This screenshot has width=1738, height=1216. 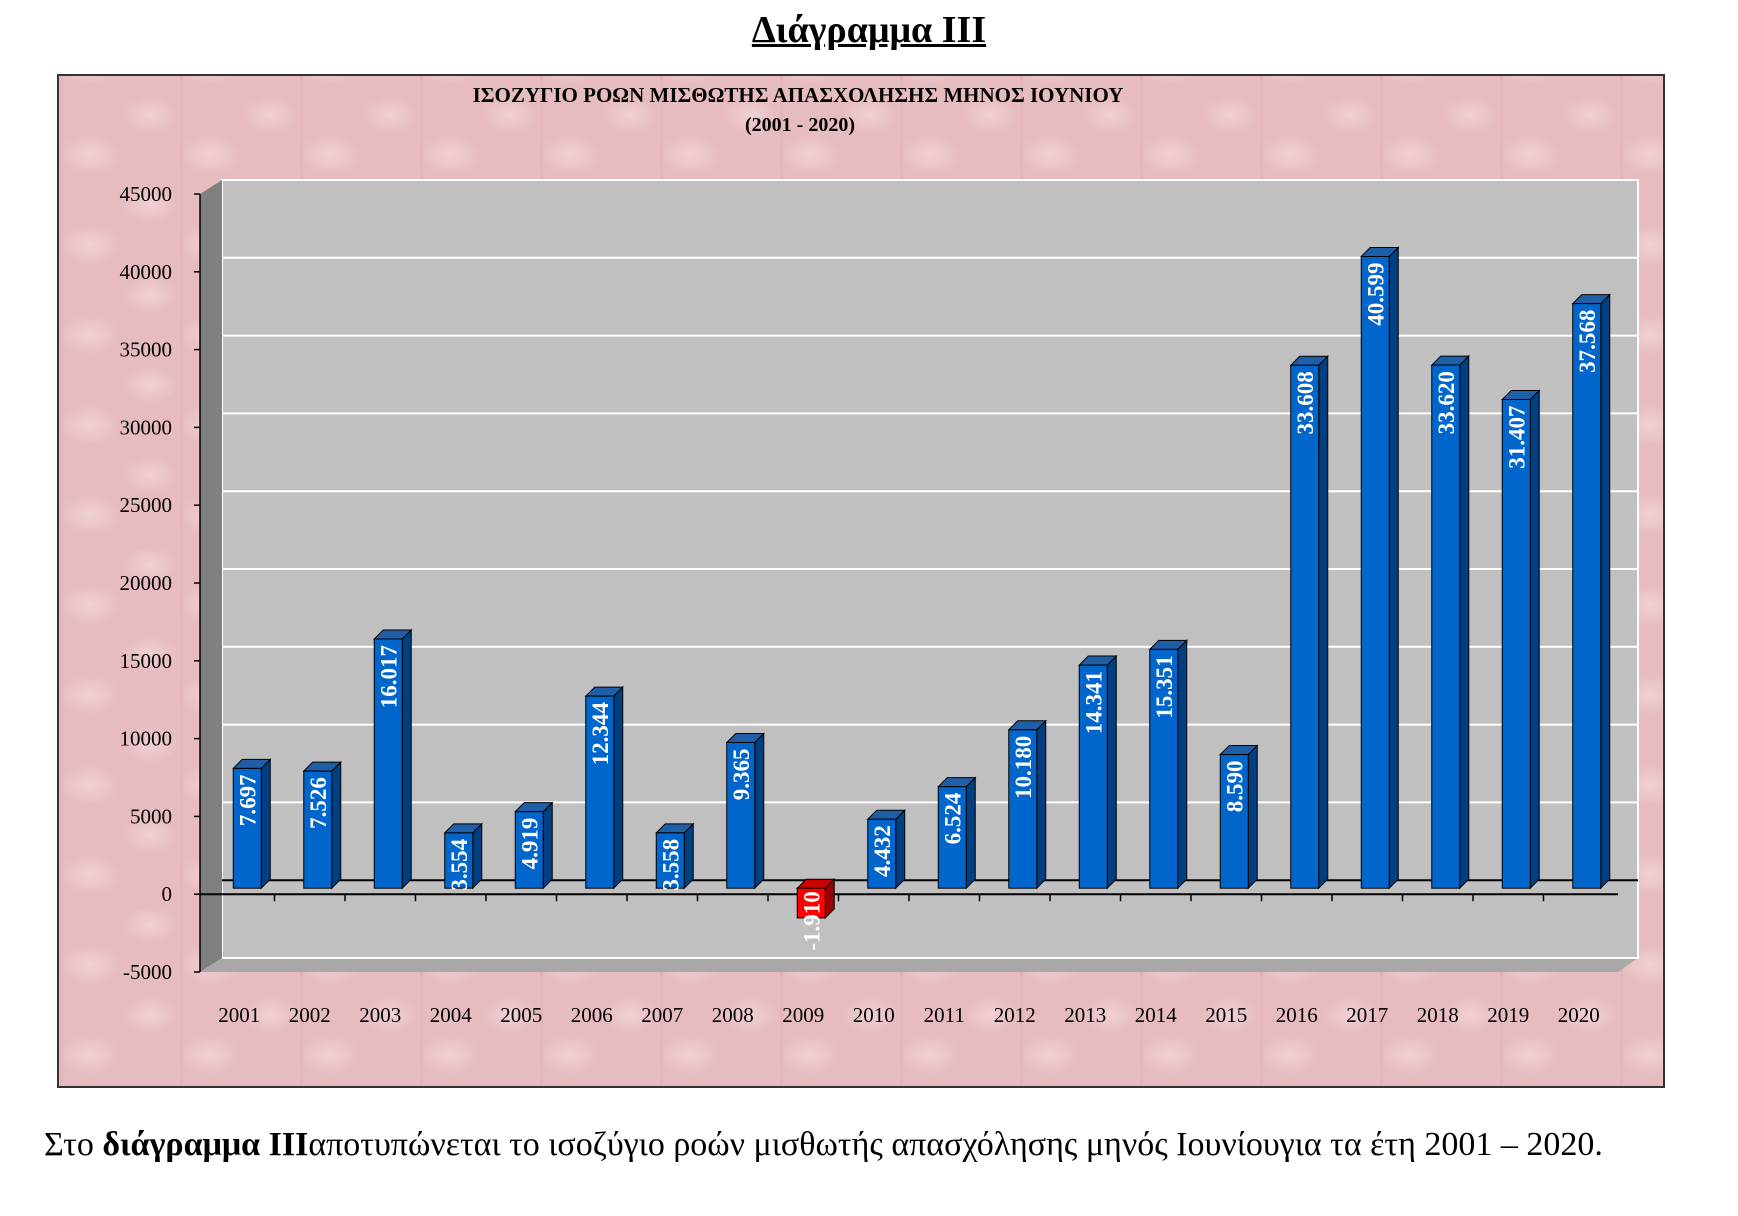 What do you see at coordinates (919, 965) in the screenshot?
I see `plot-floor` at bounding box center [919, 965].